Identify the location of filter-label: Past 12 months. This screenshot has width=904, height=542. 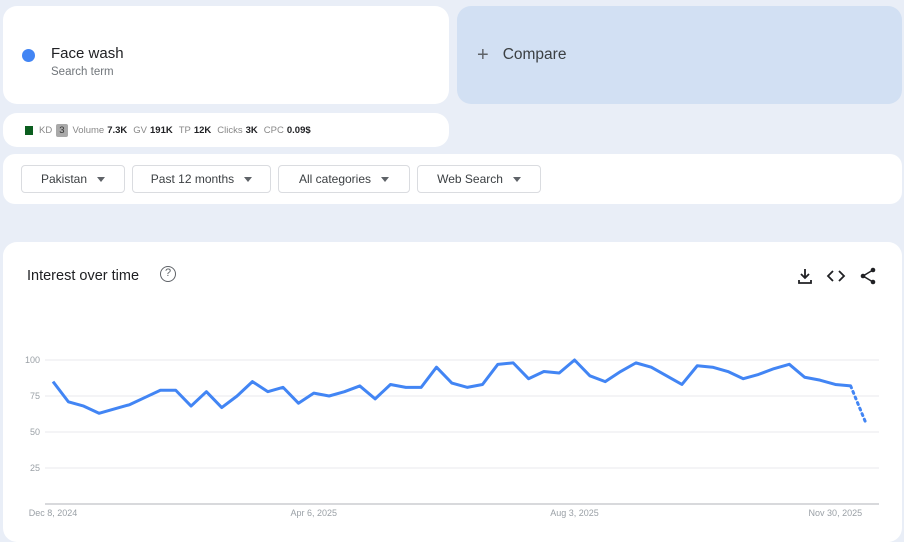
(192, 179).